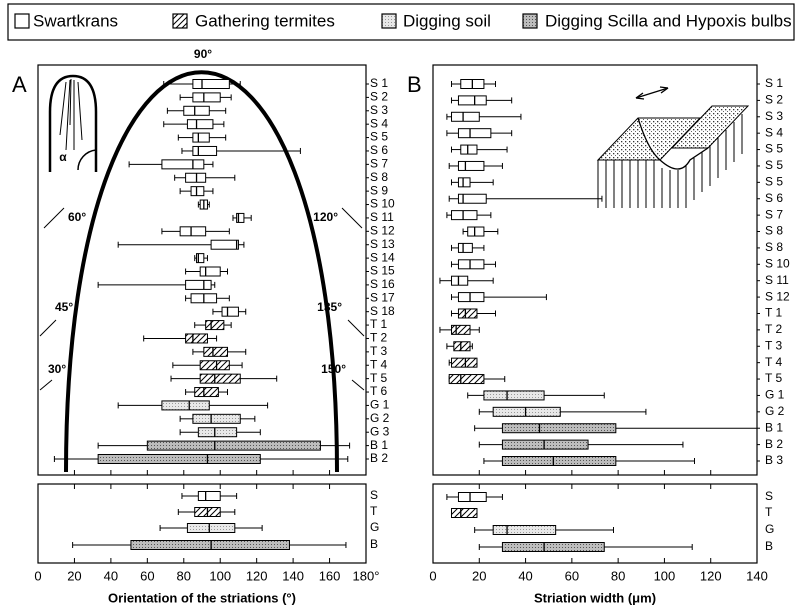 Image resolution: width=800 pixels, height=613 pixels. What do you see at coordinates (77, 217) in the screenshot?
I see `annotation: 60°` at bounding box center [77, 217].